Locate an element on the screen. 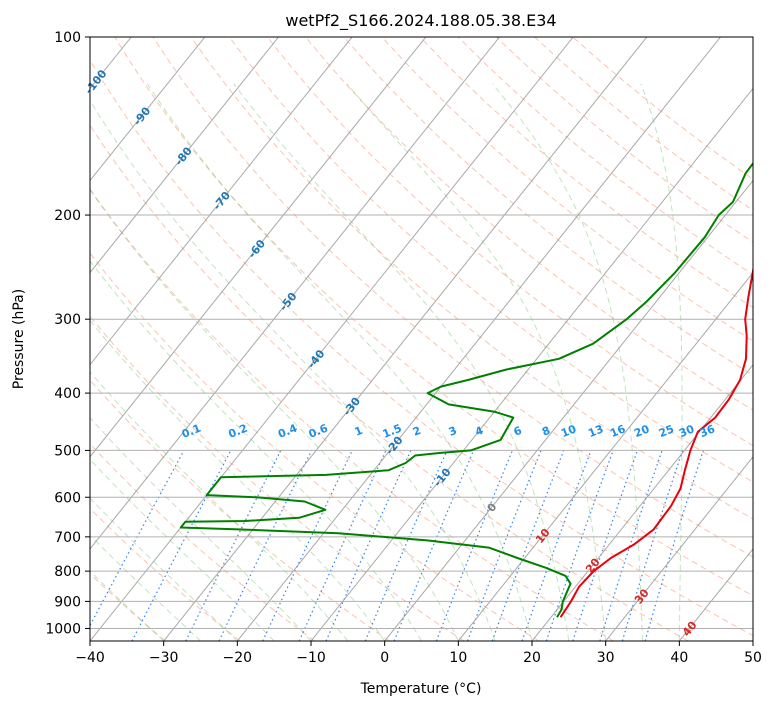  mixing-ratio-label: 10 is located at coordinates (568, 431).